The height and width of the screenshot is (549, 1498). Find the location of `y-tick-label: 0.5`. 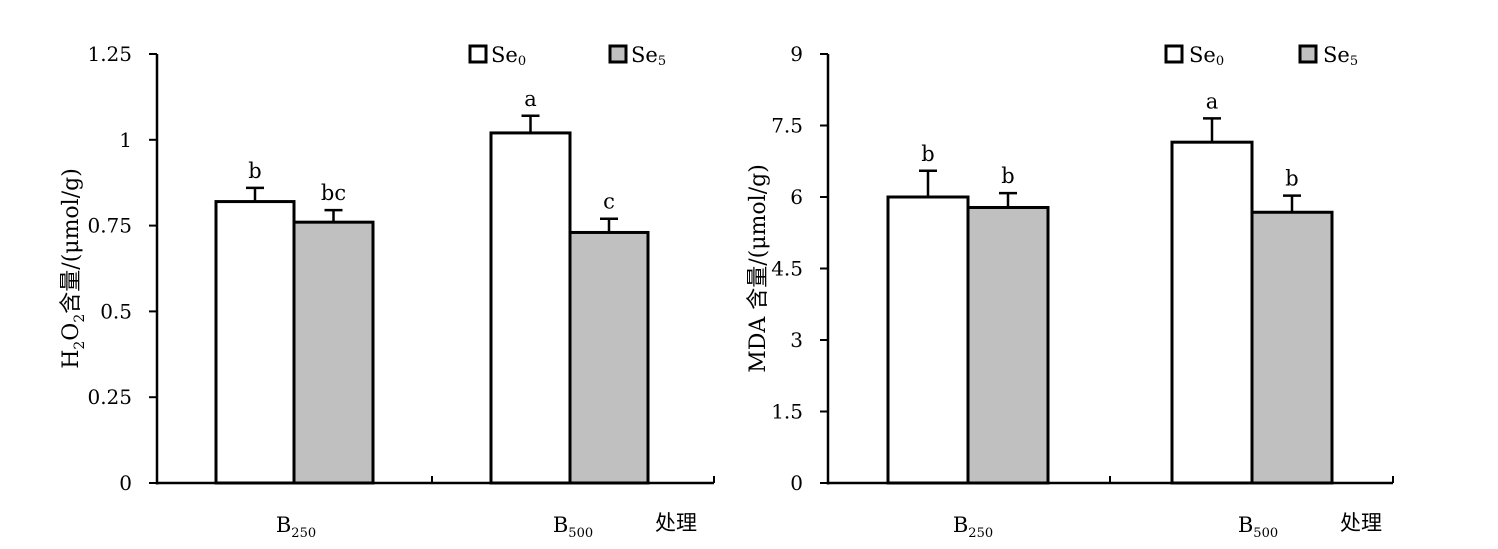

y-tick-label: 0.5 is located at coordinates (116, 311).